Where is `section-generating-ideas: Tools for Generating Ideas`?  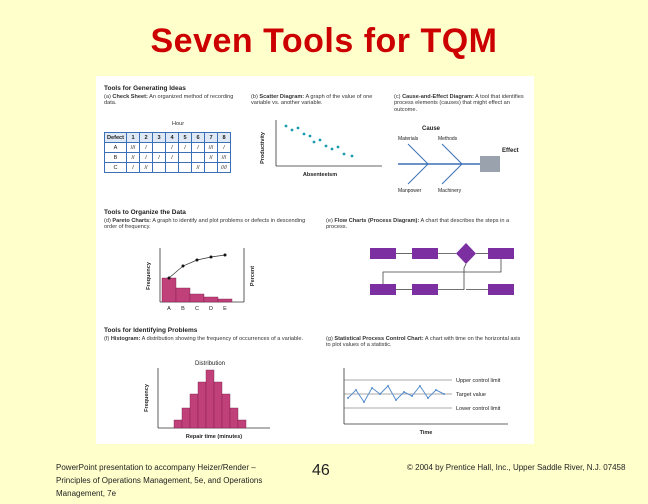
section-generating-ideas: Tools for Generating Ideas is located at coordinates (145, 88).